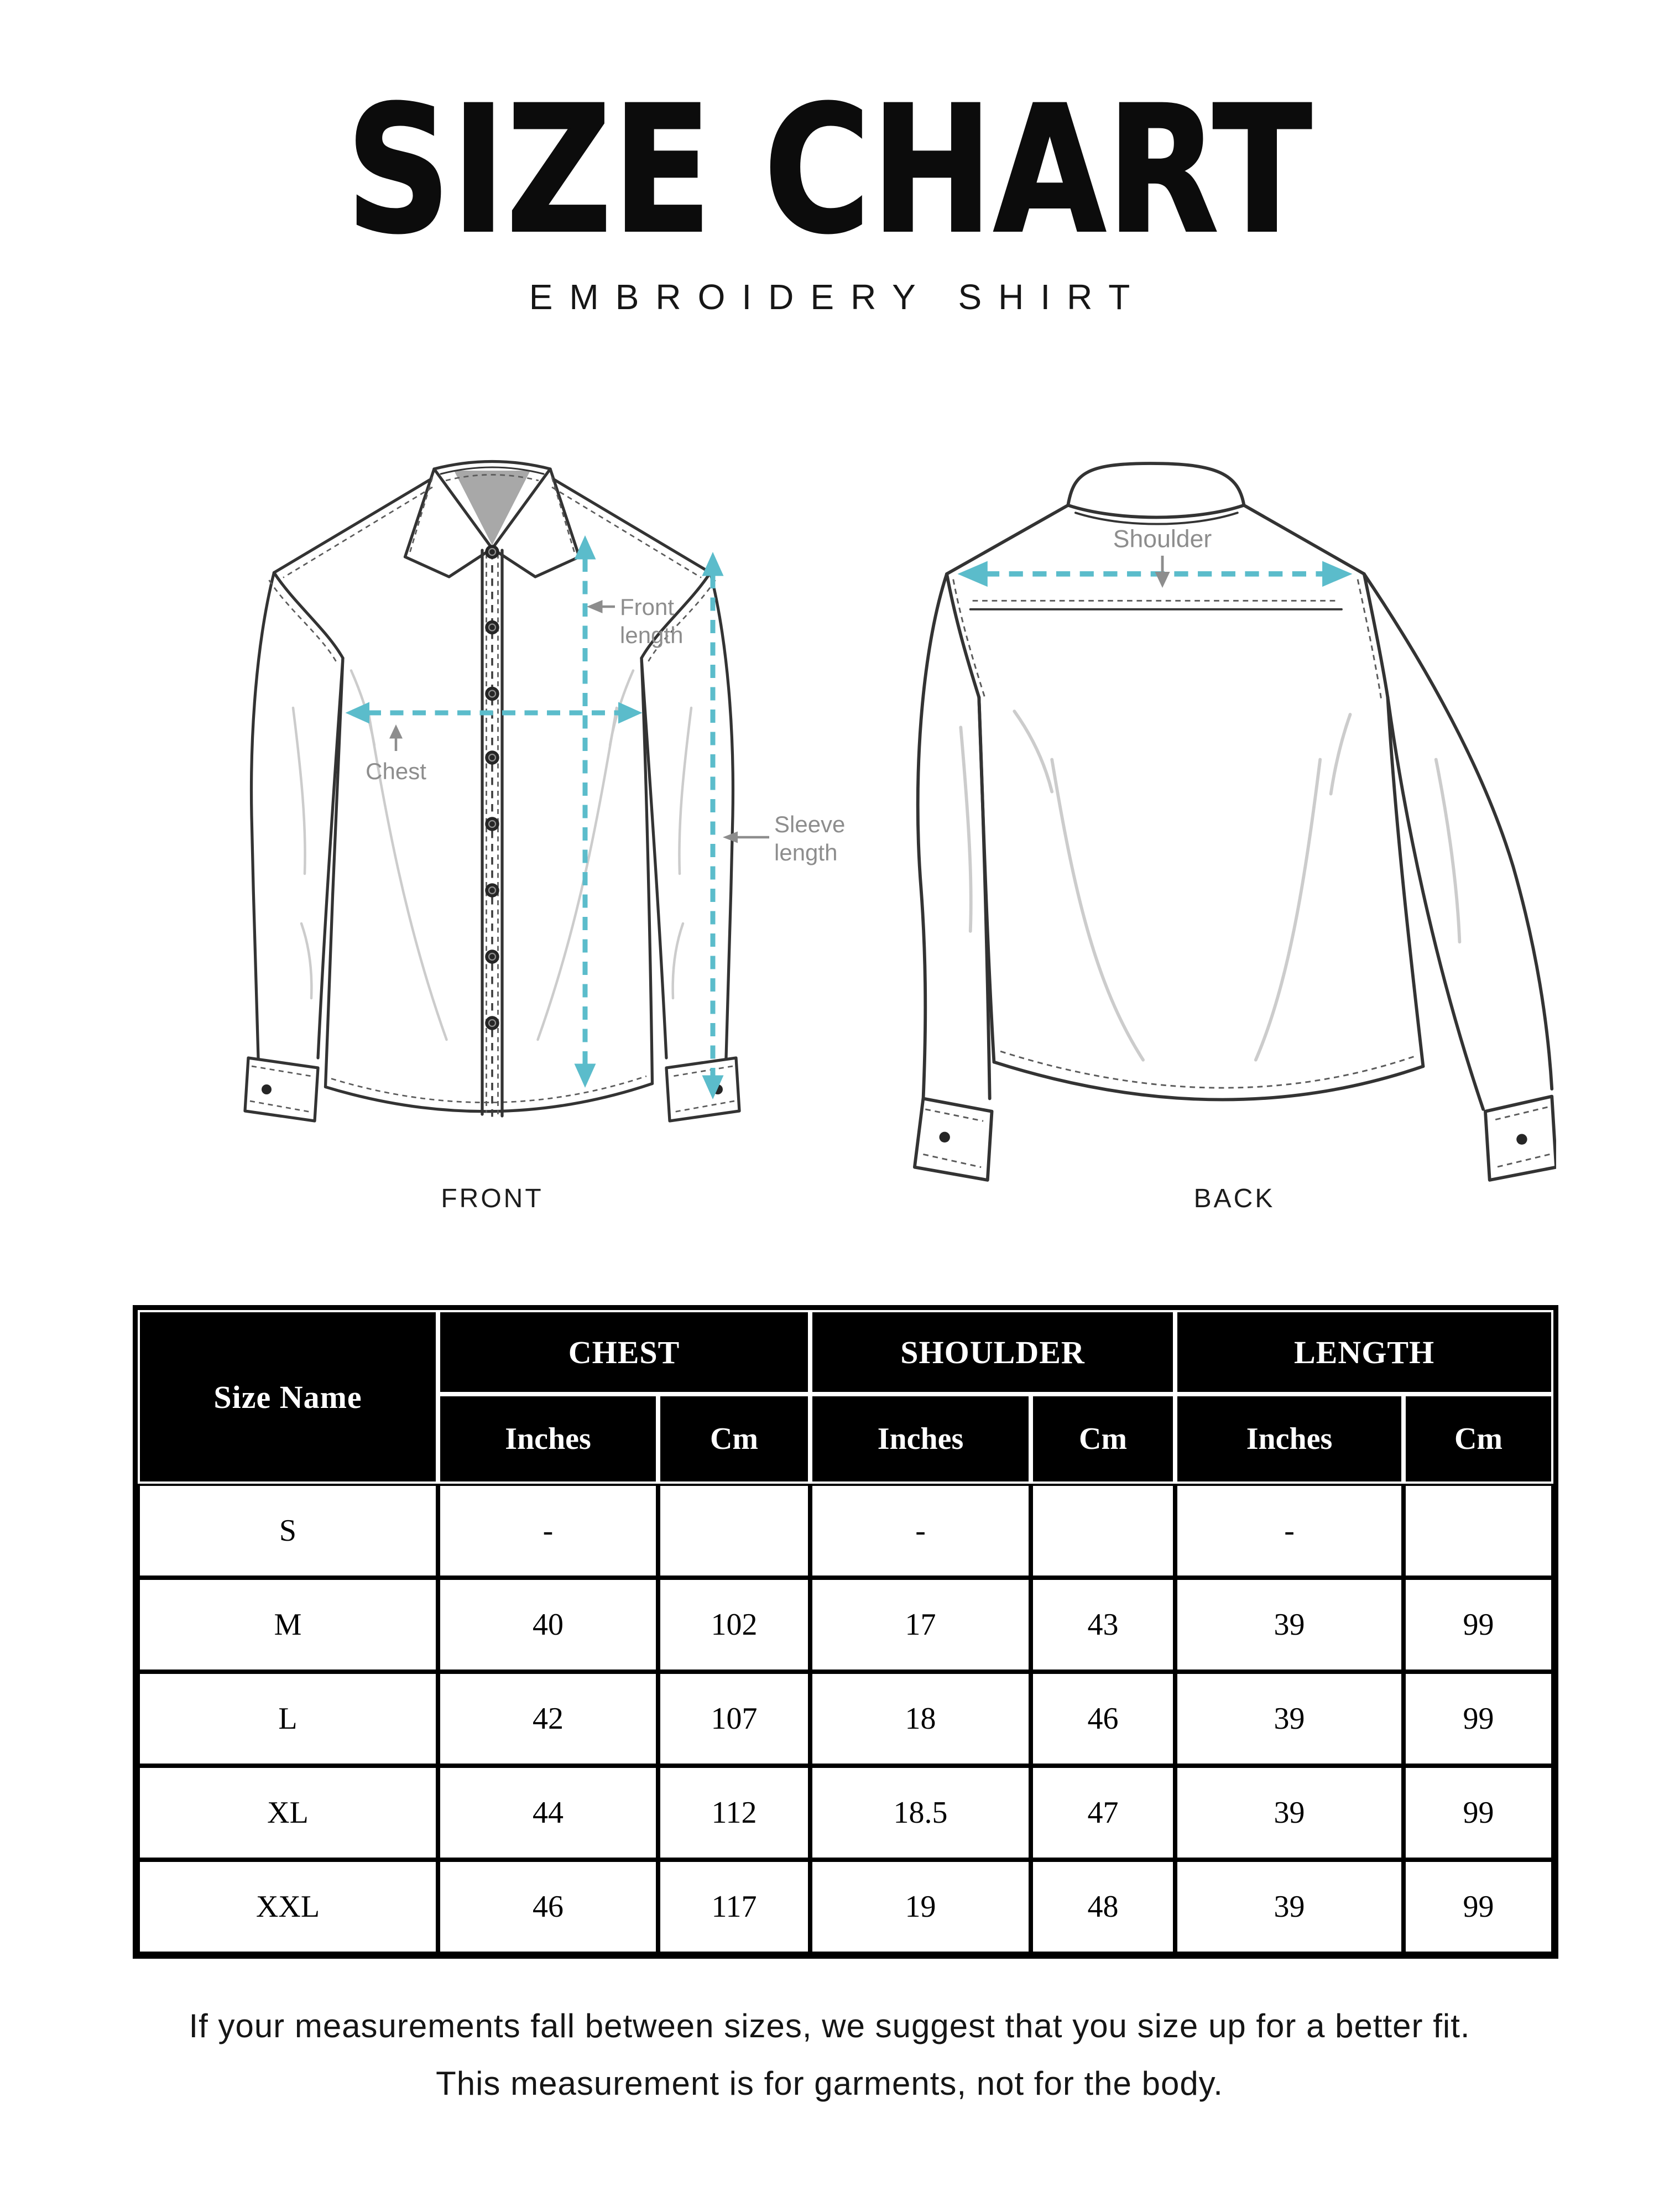 The image size is (1659, 2212). What do you see at coordinates (735, 1625) in the screenshot?
I see `value-cell: 102` at bounding box center [735, 1625].